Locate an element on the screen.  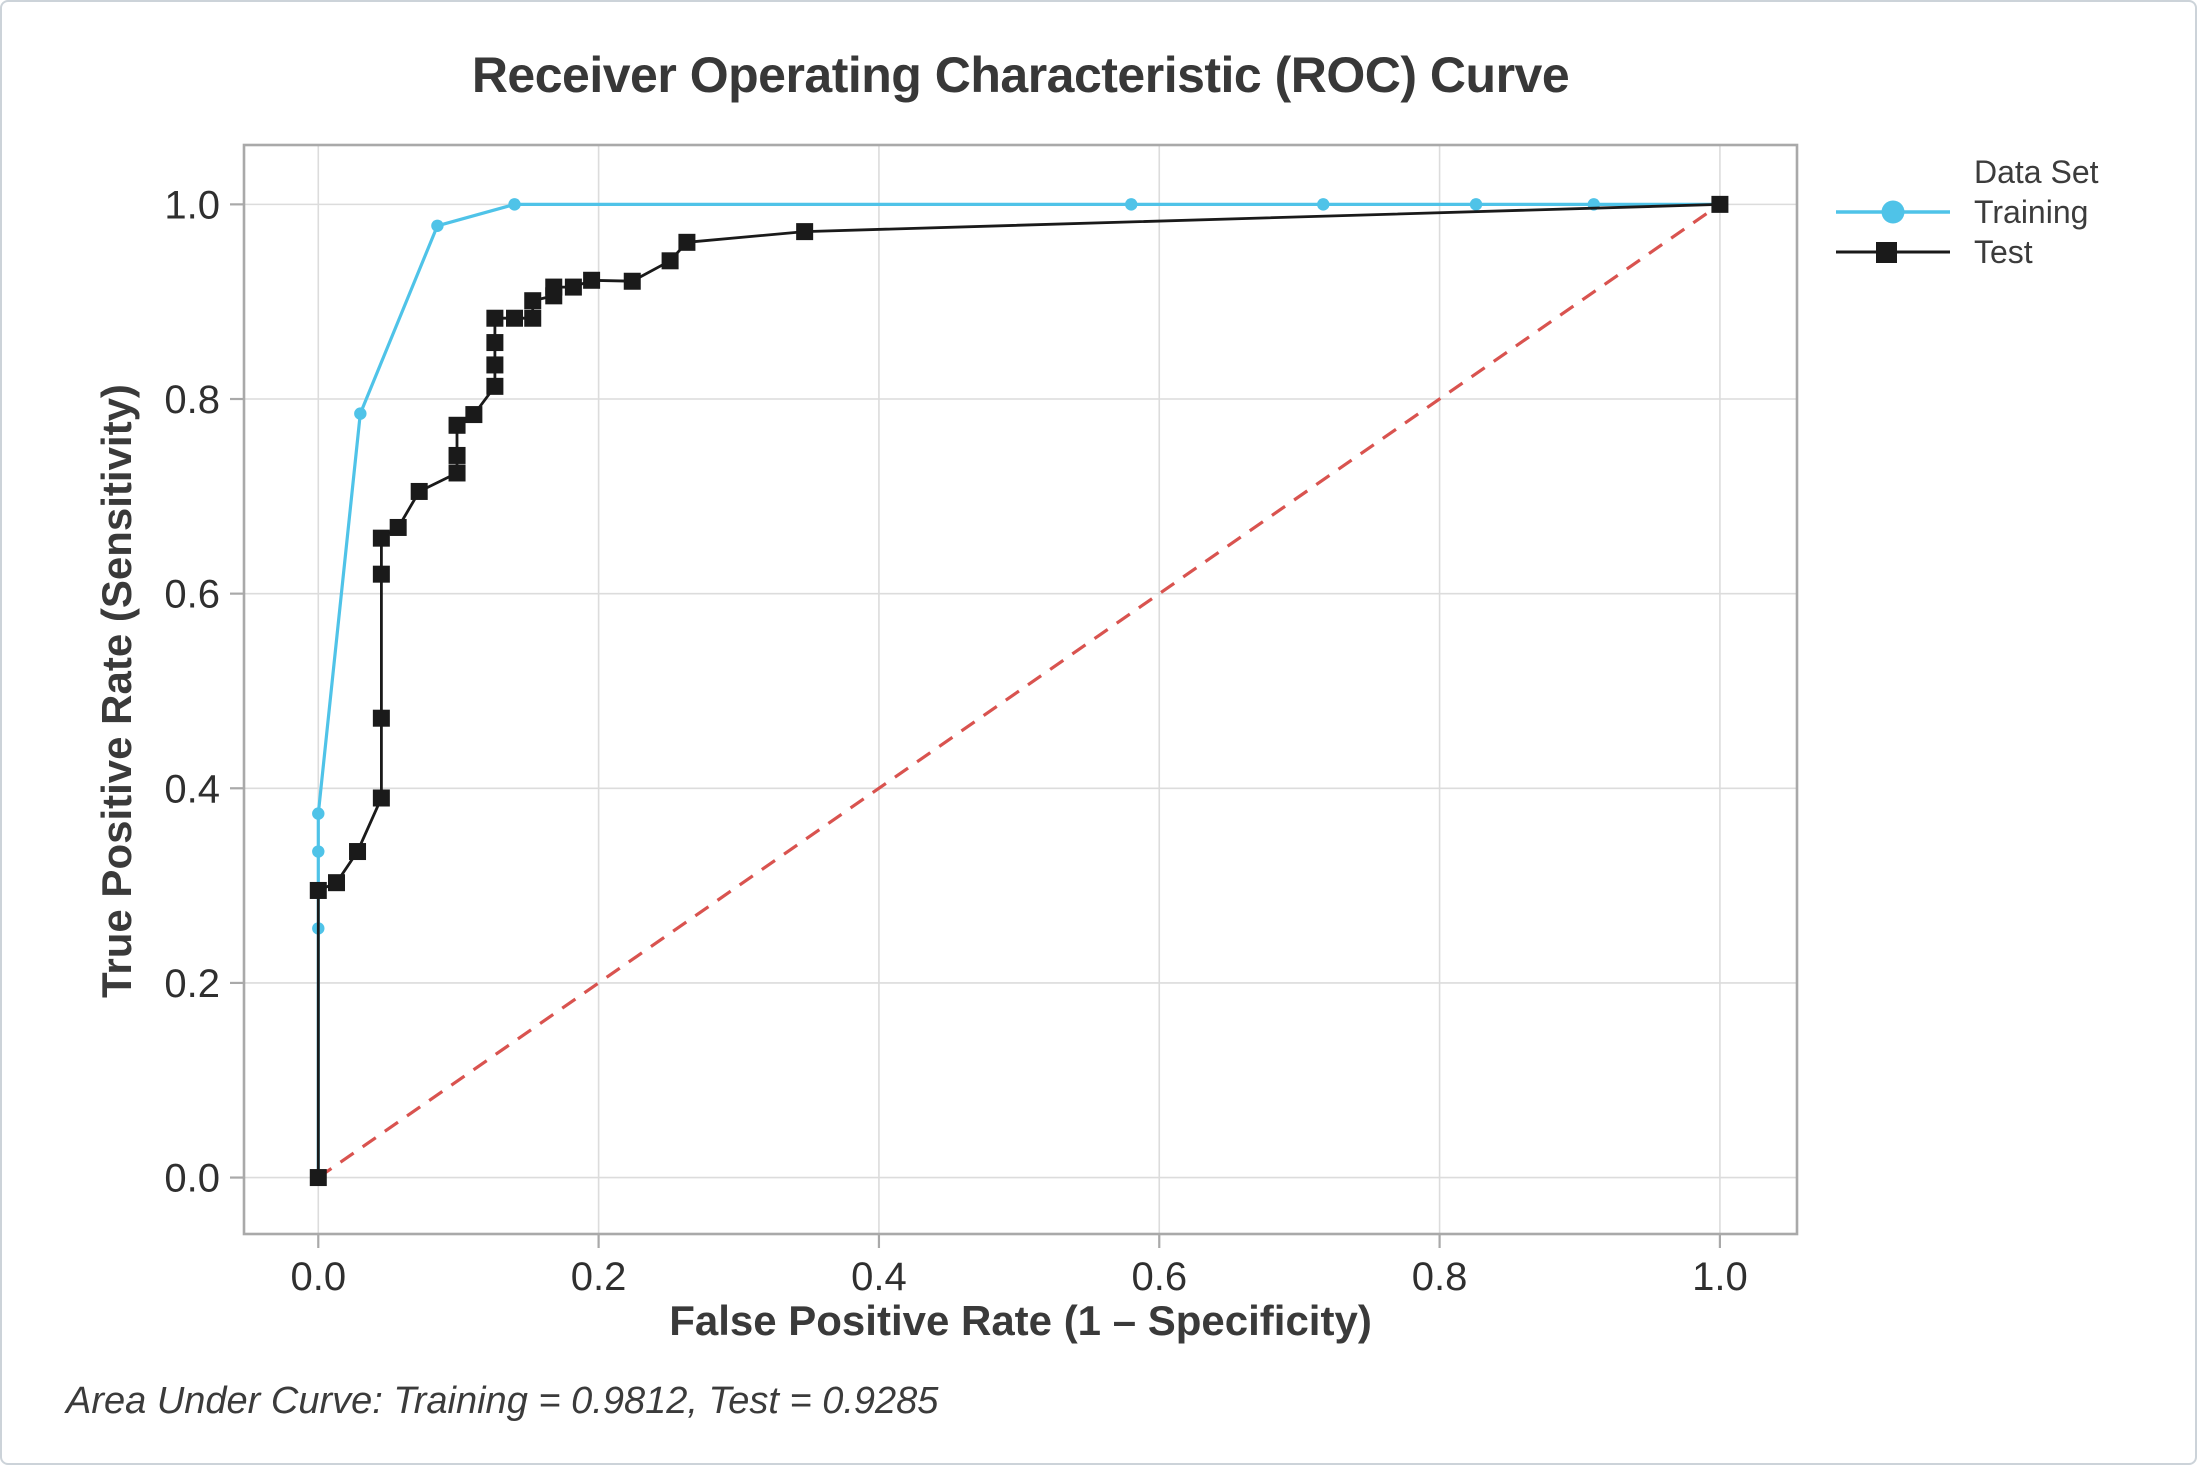
y-tick-label: 0.8 is located at coordinates (192, 400).